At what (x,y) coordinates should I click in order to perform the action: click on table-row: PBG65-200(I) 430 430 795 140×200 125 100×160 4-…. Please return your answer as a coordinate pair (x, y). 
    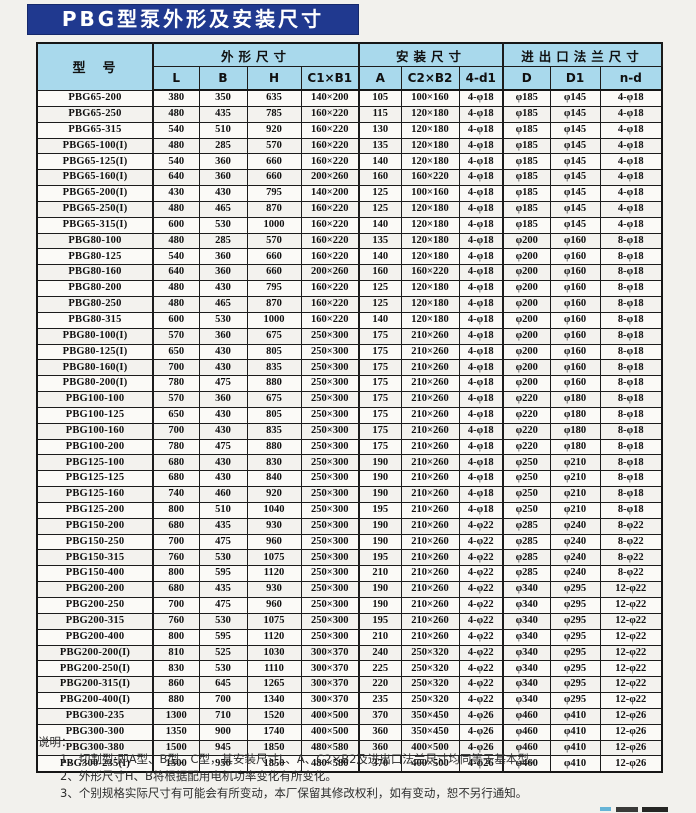
    Looking at the image, I should click on (349, 193).